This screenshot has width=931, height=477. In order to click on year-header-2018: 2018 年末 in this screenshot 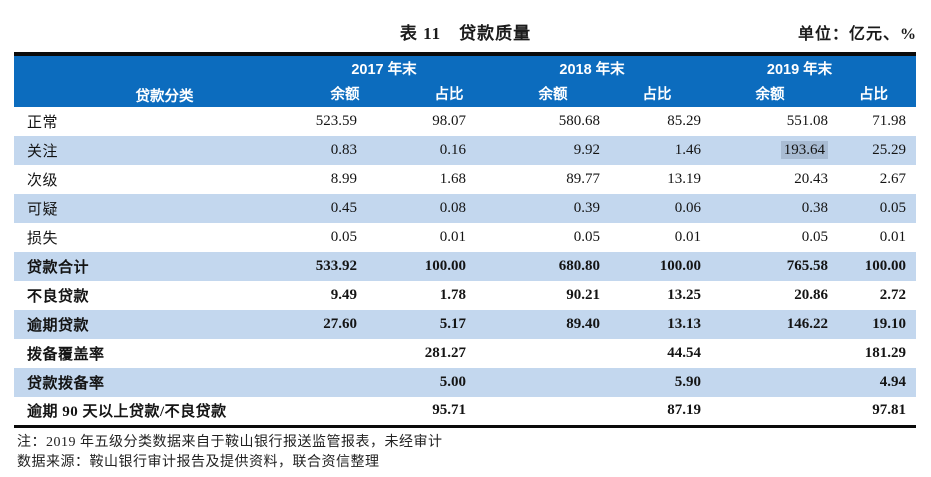, I will do `click(605, 67)`.